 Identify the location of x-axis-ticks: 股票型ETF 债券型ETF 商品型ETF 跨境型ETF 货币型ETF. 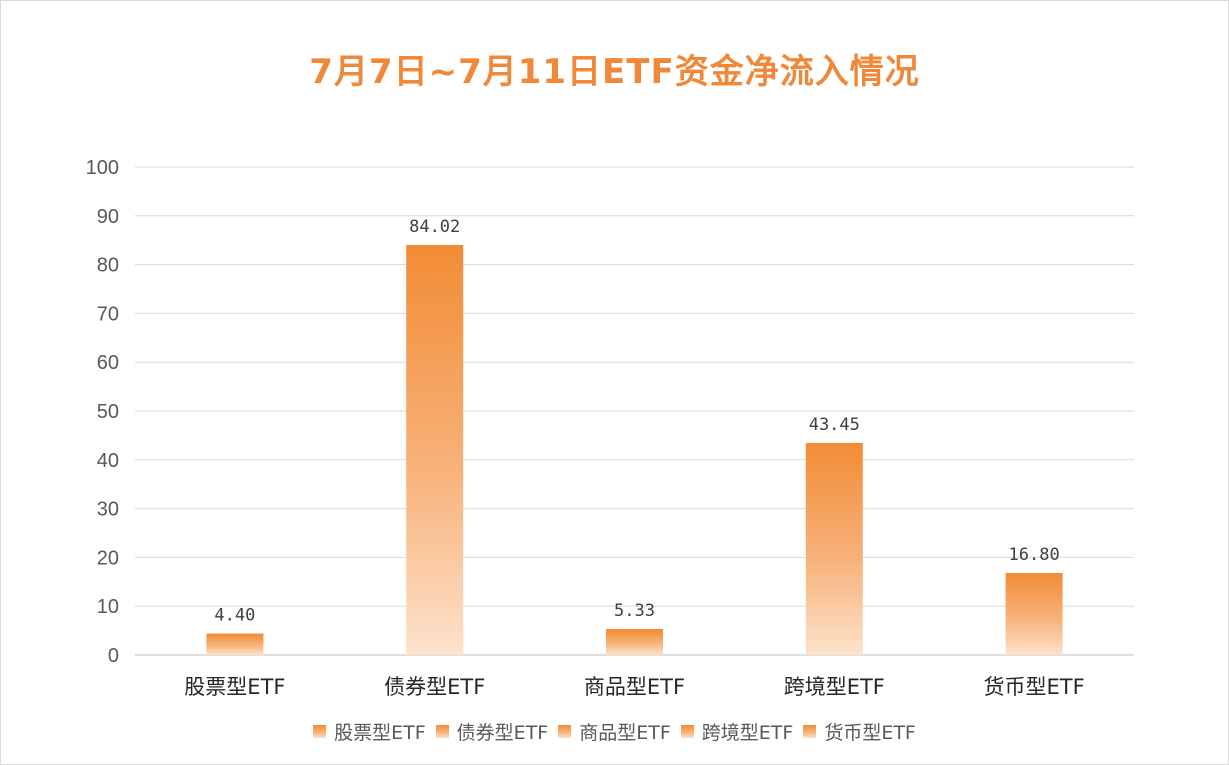
(634, 687).